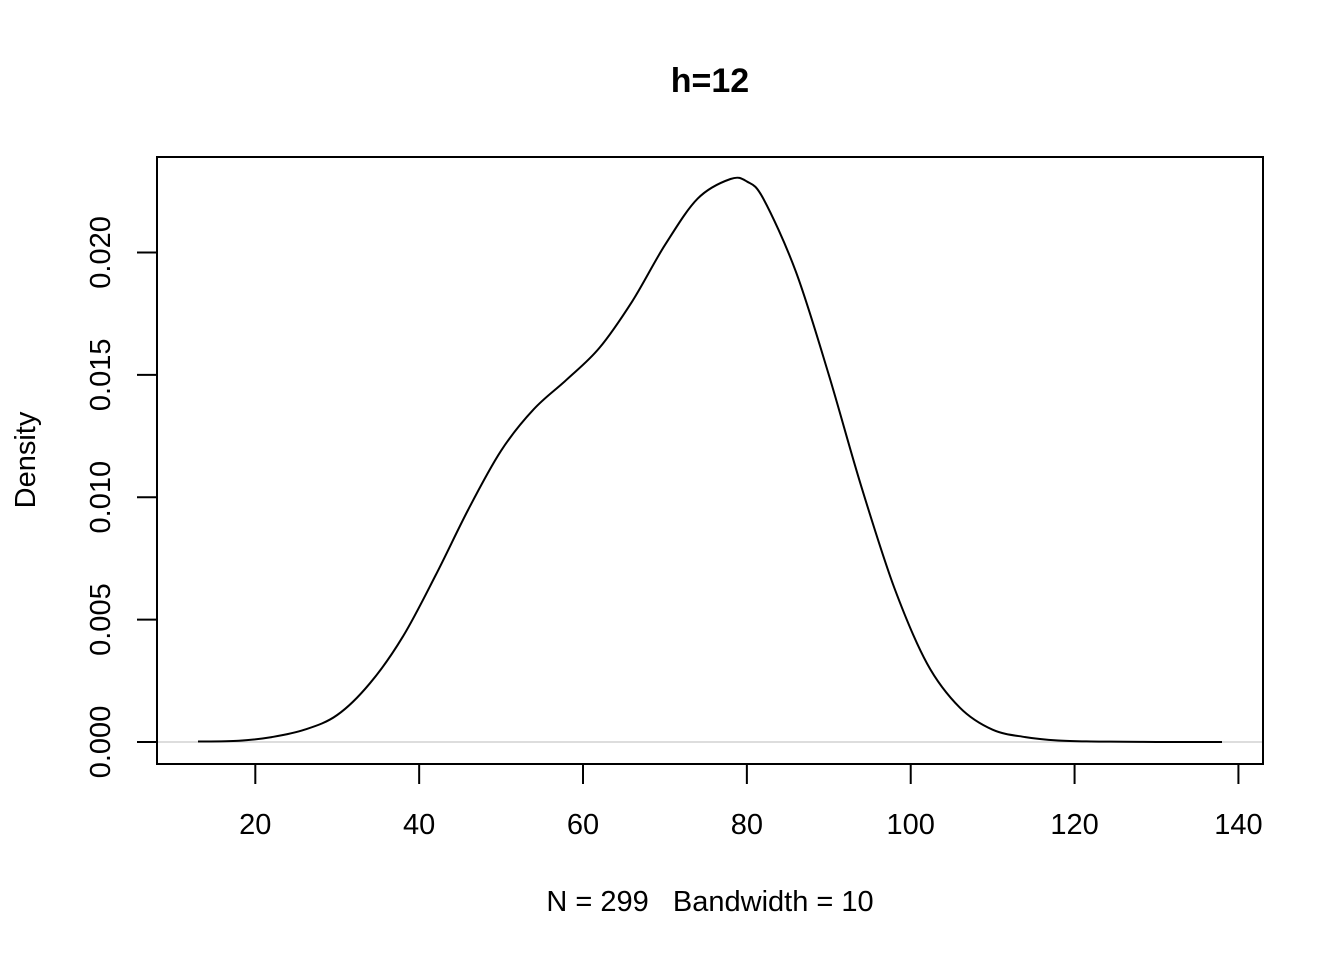 Image resolution: width=1344 pixels, height=960 pixels. I want to click on x-axis: 20 40 60 80 100 120 140, so click(751, 802).